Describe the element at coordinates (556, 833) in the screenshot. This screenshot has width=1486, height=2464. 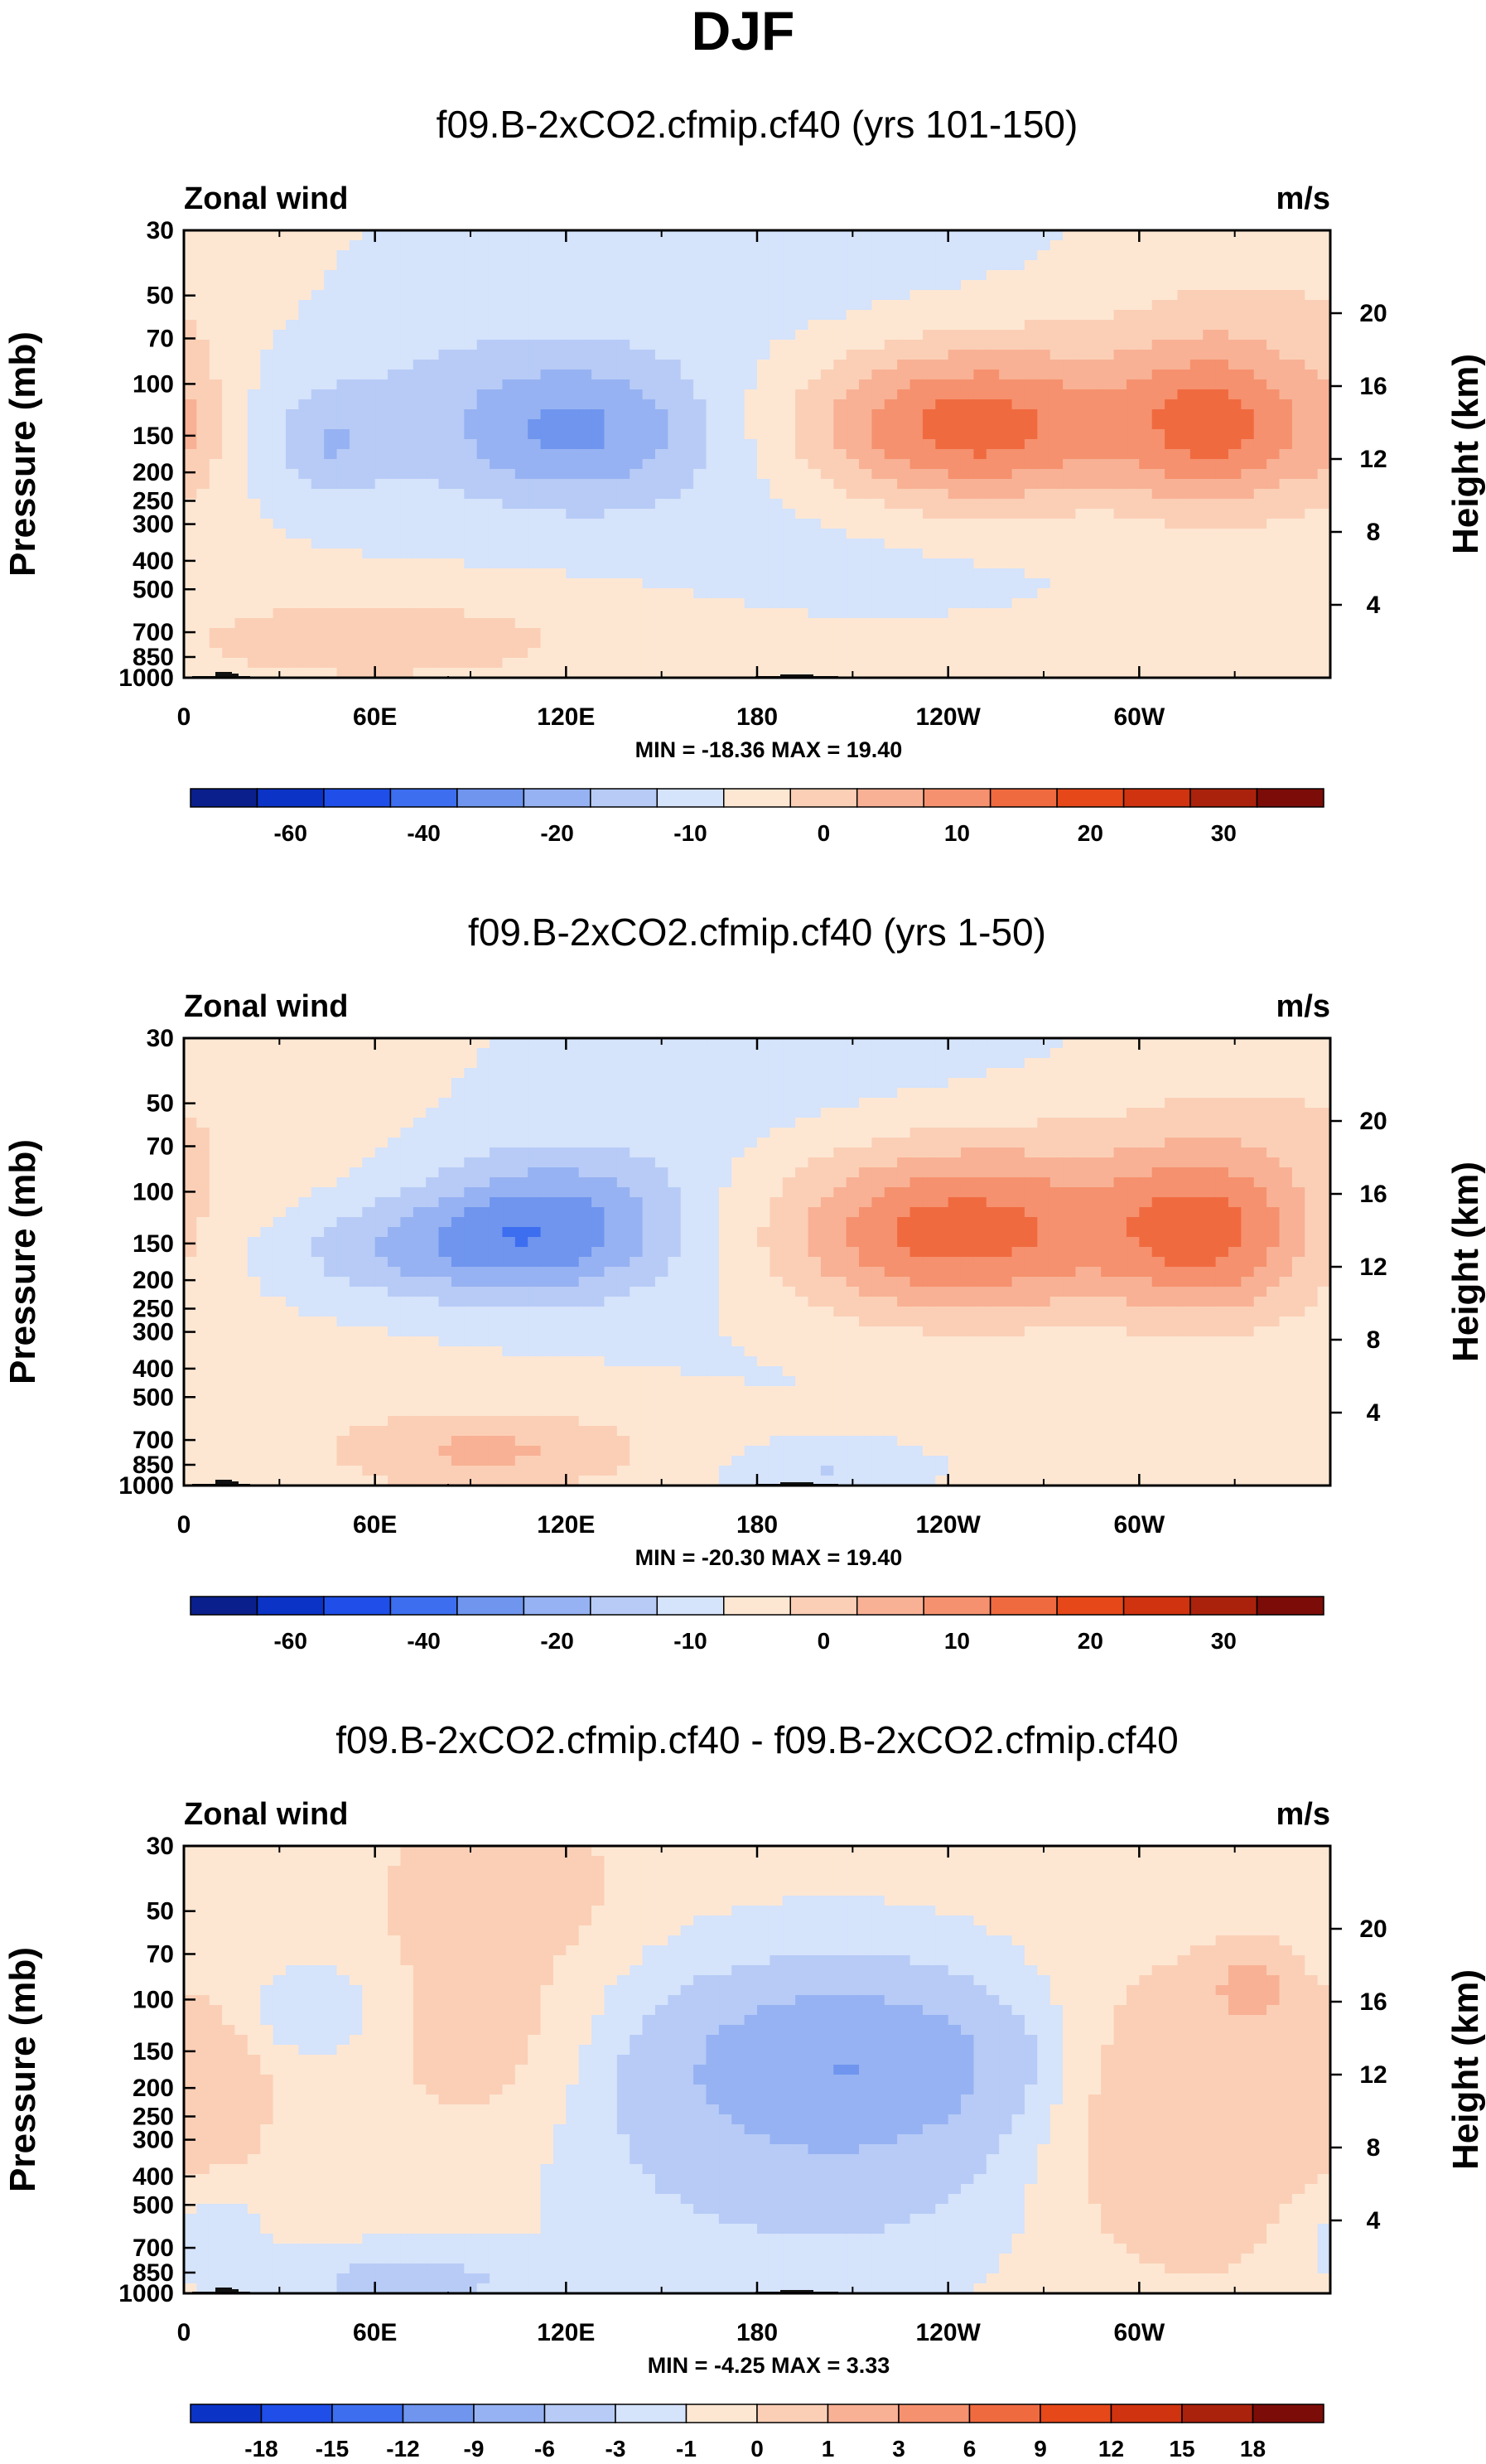
I see `colorbar-label: -20` at that location.